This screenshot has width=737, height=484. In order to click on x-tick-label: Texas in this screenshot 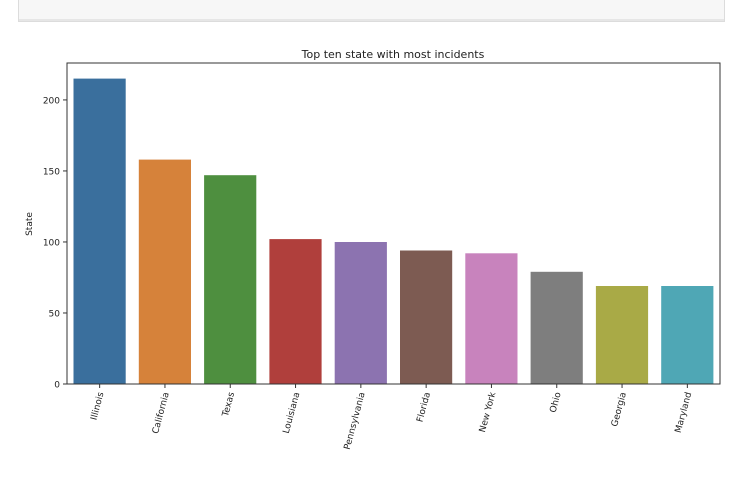, I will do `click(229, 405)`.